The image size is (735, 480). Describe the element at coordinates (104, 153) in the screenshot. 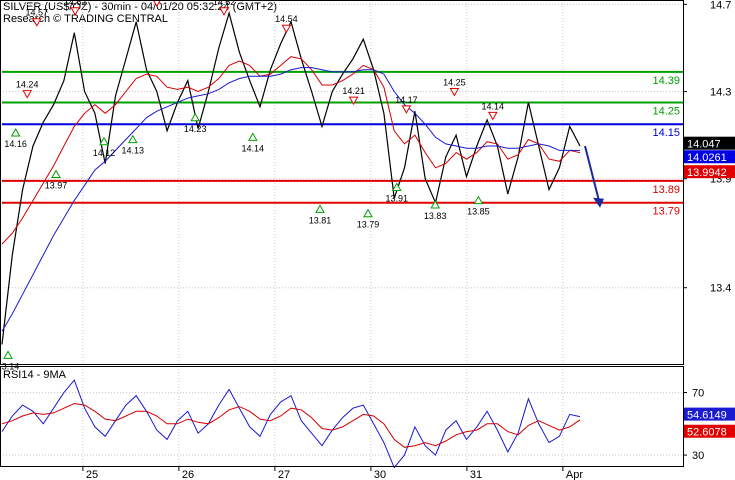

I see `marker-label: 14.12` at that location.